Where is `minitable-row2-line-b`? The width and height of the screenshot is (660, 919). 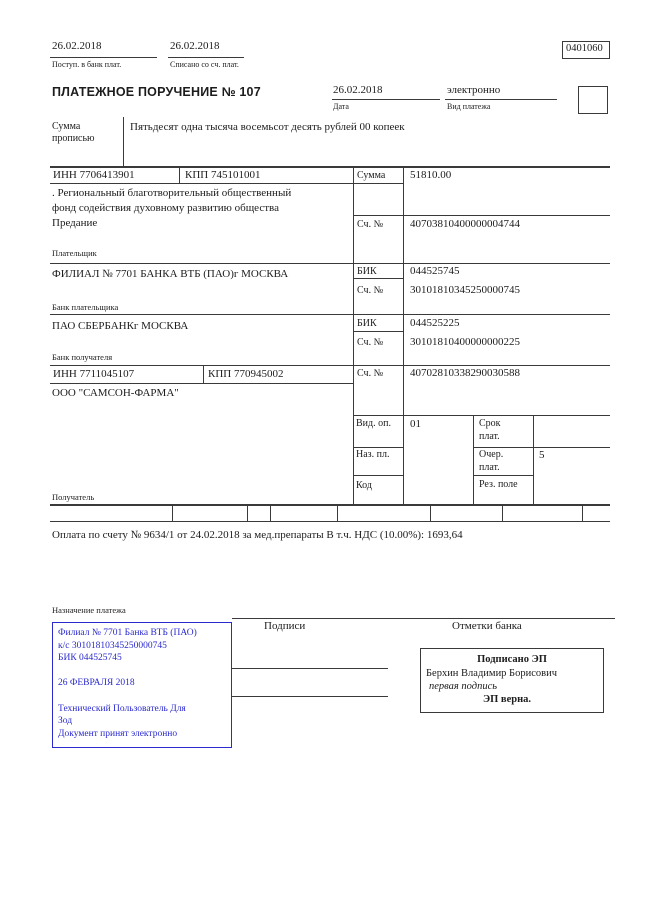
minitable-row2-line-b is located at coordinates (503, 475).